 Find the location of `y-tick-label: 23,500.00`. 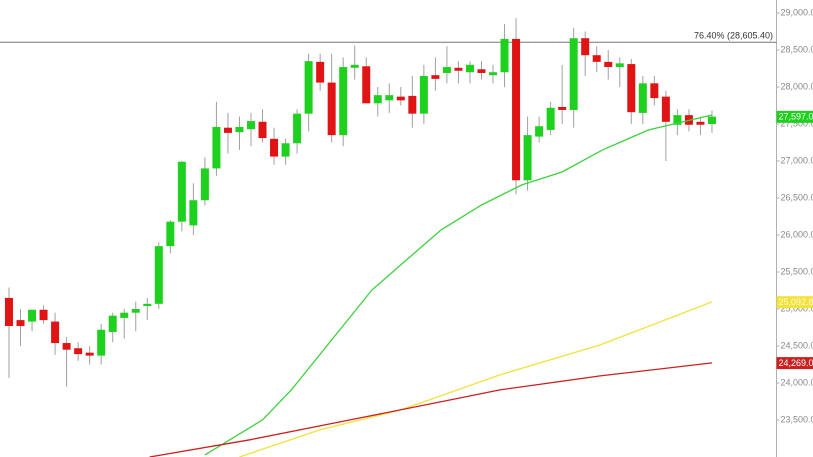

y-tick-label: 23,500.00 is located at coordinates (797, 419).